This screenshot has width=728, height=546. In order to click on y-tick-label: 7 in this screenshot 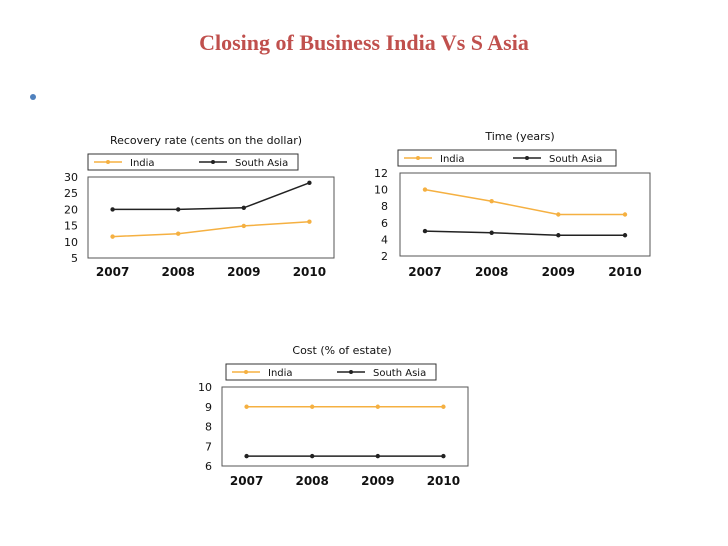, I will do `click(208, 446)`.